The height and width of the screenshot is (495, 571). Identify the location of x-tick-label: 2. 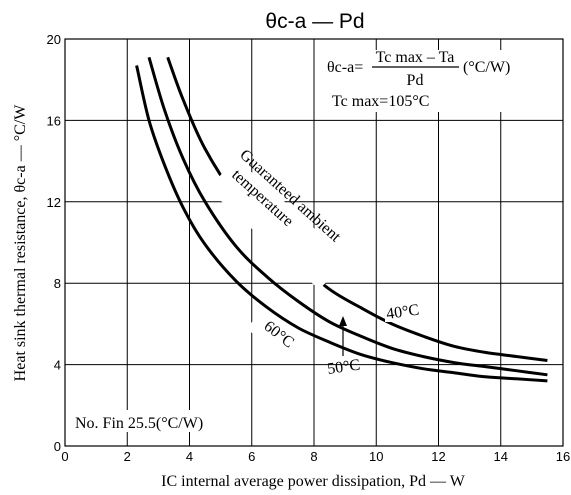
(127, 456).